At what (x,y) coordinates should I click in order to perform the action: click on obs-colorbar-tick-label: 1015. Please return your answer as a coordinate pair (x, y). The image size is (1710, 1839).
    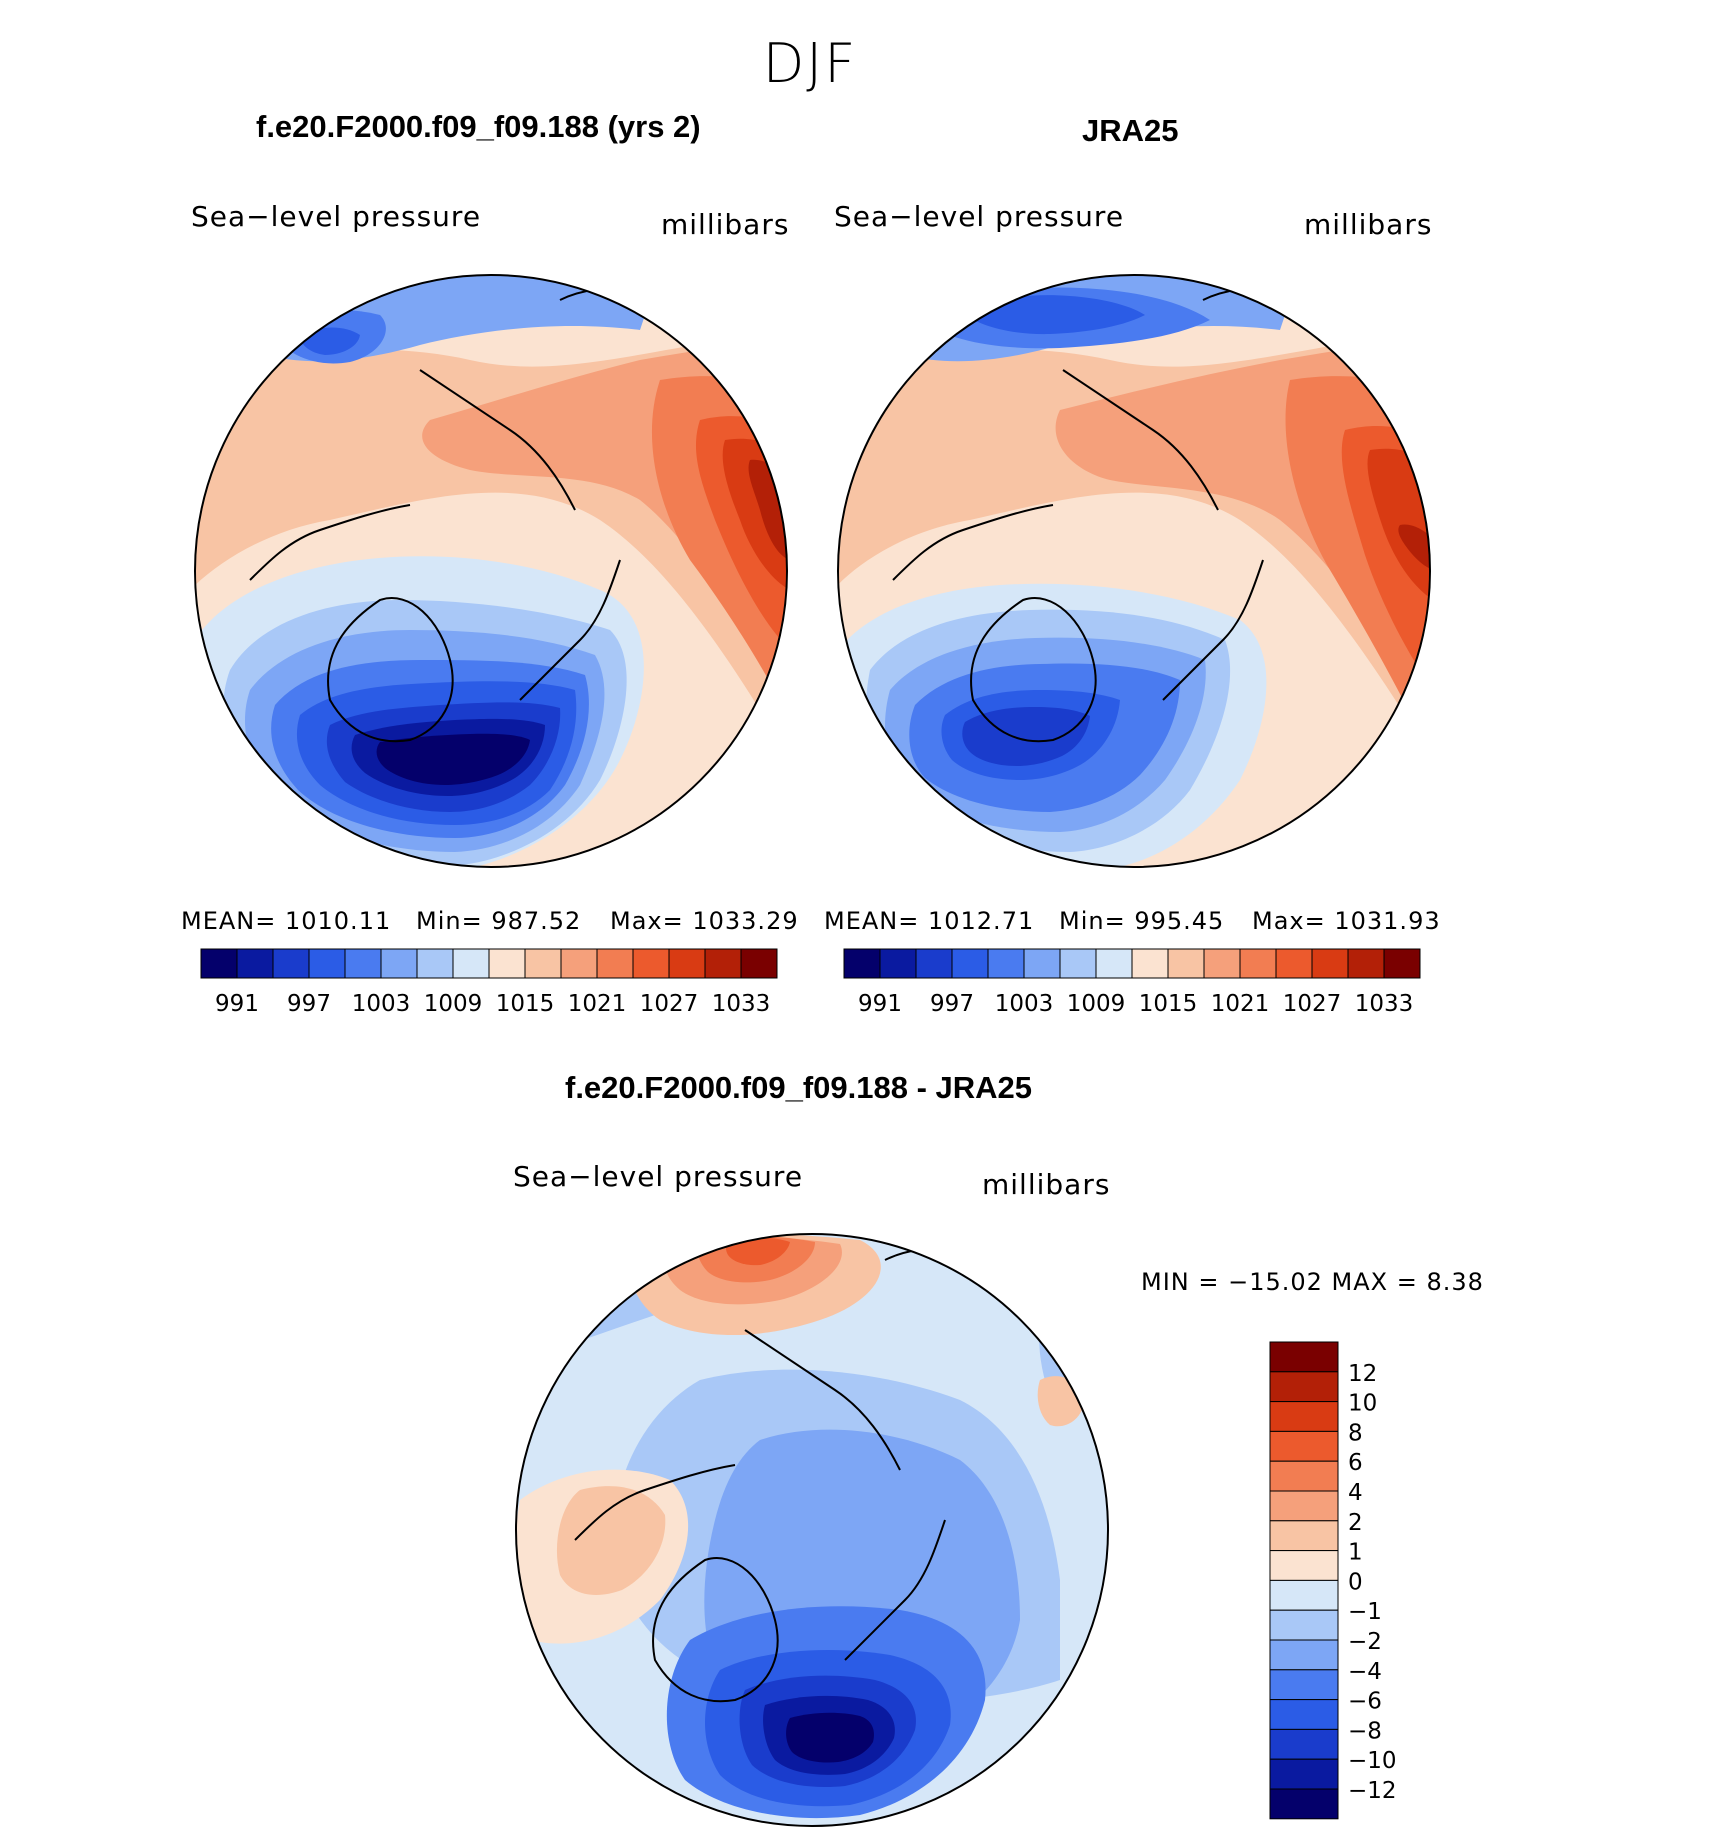
    Looking at the image, I should click on (1168, 1004).